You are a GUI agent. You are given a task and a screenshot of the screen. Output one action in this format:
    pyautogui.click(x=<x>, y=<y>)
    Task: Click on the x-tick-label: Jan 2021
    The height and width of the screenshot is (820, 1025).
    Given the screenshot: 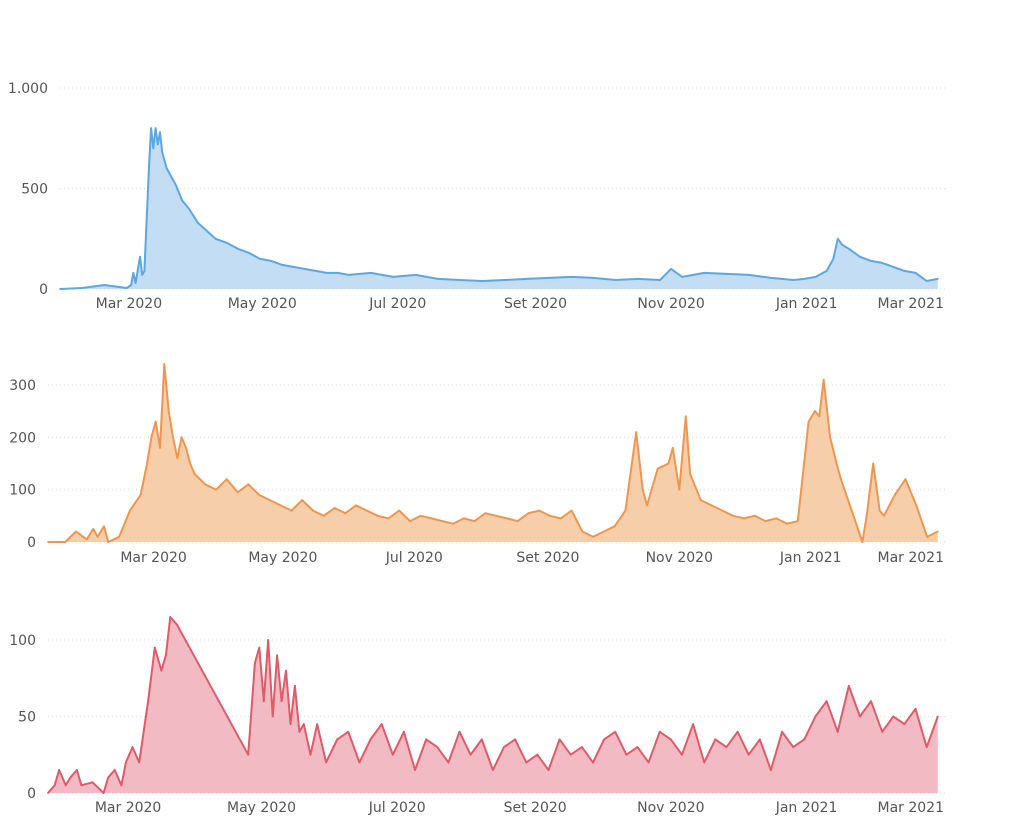 What is the action you would take?
    pyautogui.click(x=810, y=558)
    